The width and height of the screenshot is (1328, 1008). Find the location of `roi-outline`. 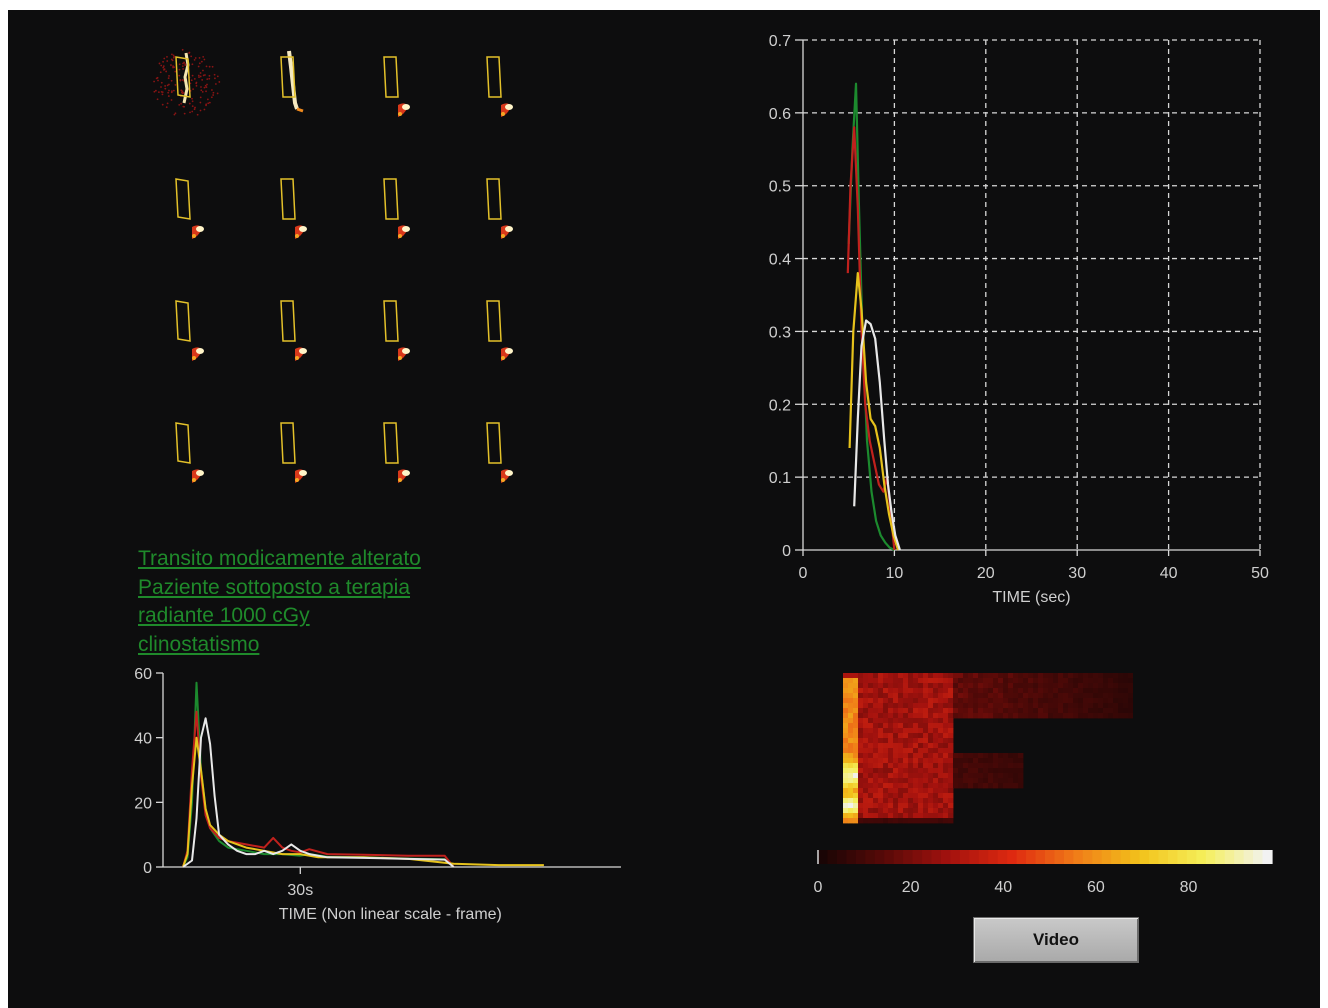

roi-outline is located at coordinates (494, 443).